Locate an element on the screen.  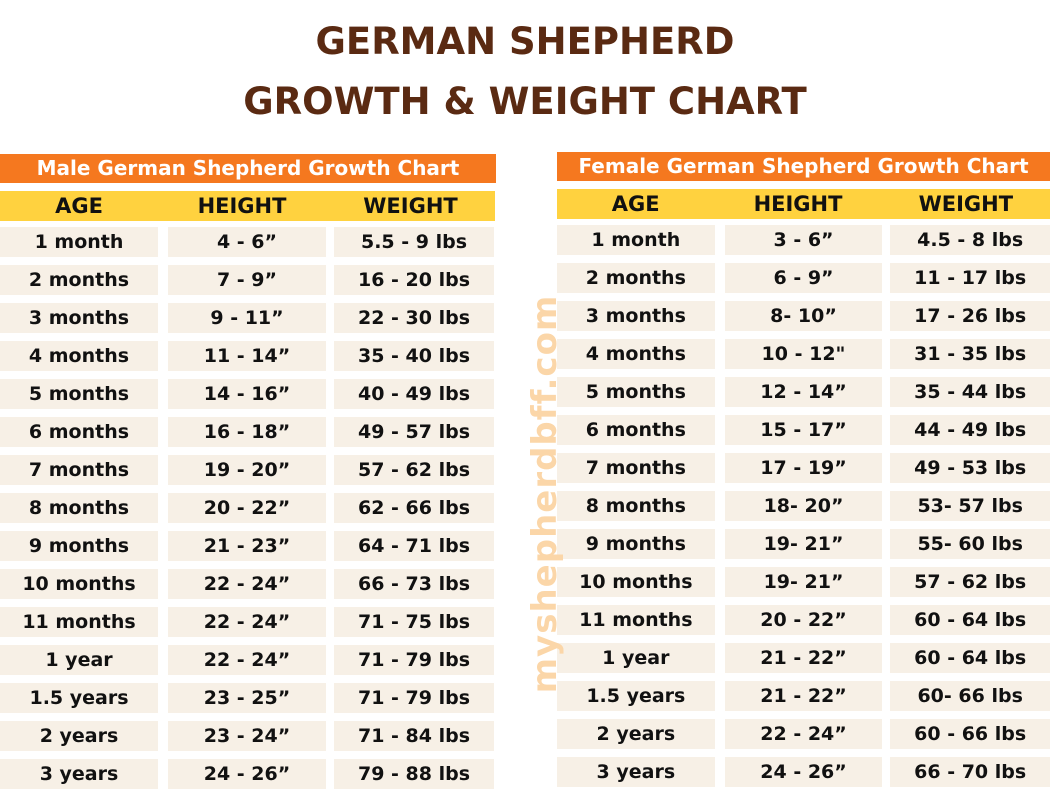
female-table-row: 6 months 15 - 17” 44 - 49 lbs is located at coordinates (803, 430).